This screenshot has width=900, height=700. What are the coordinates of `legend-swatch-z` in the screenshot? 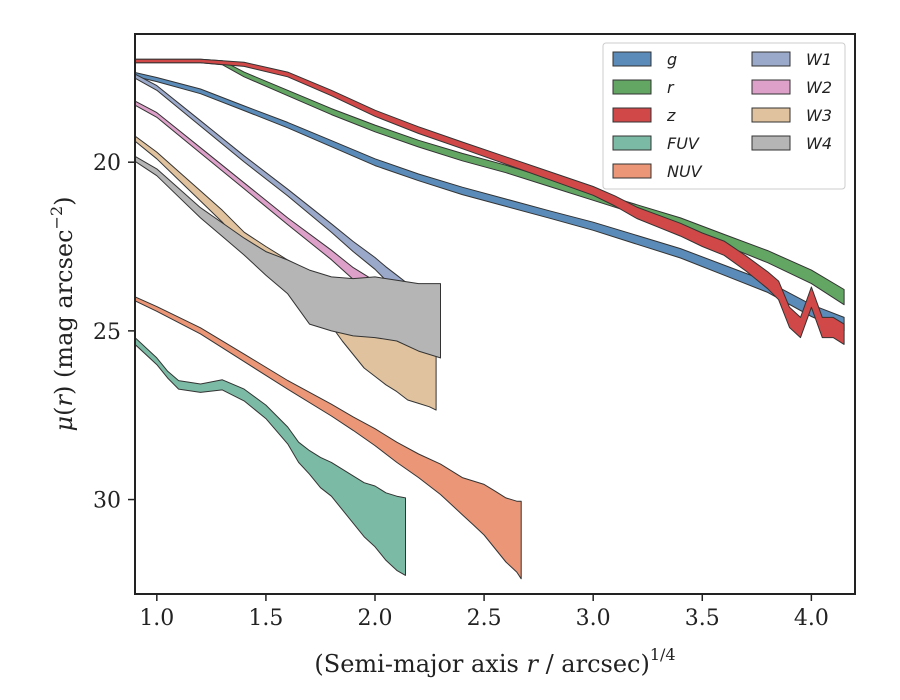 It's located at (632, 115).